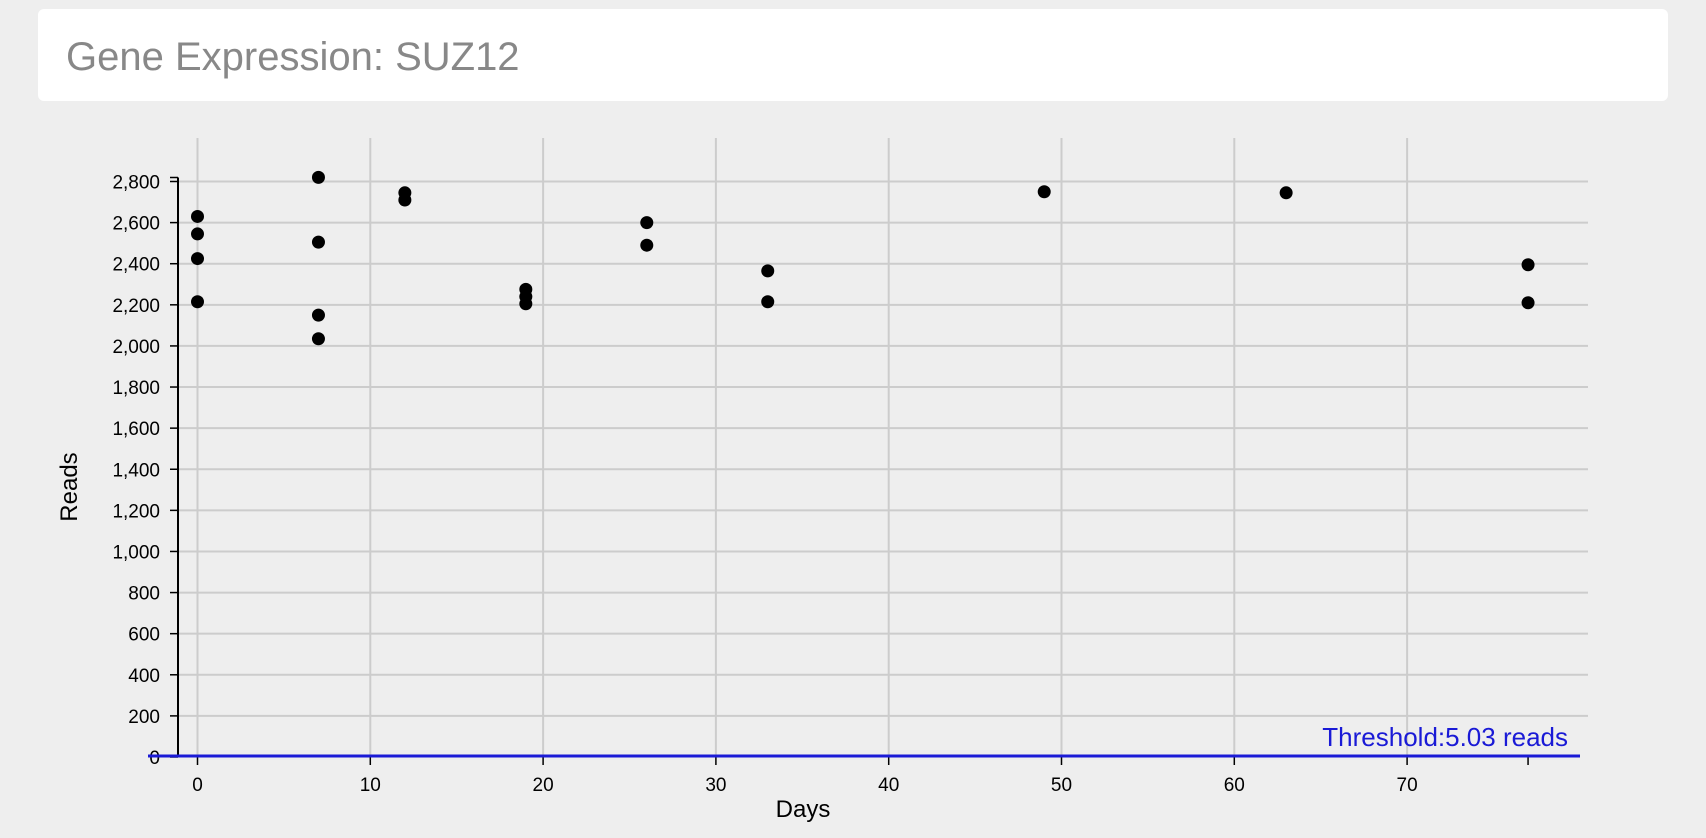 The image size is (1706, 838). I want to click on x-tick-label: 0, so click(197, 785).